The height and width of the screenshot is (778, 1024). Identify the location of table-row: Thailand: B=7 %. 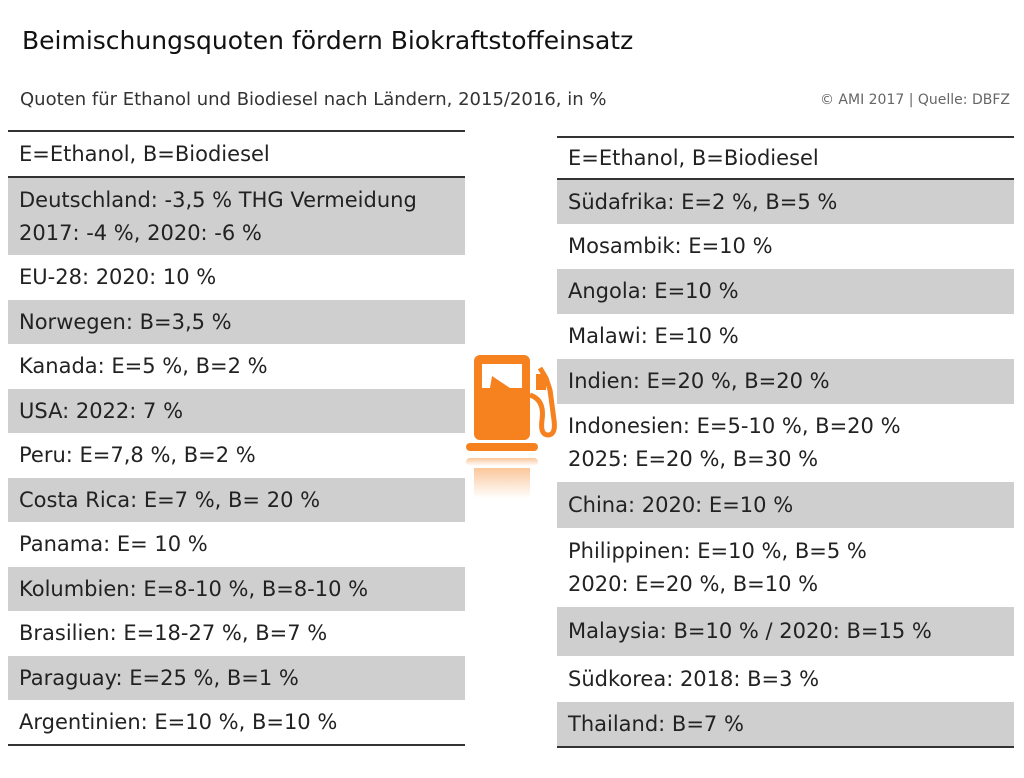
(785, 724).